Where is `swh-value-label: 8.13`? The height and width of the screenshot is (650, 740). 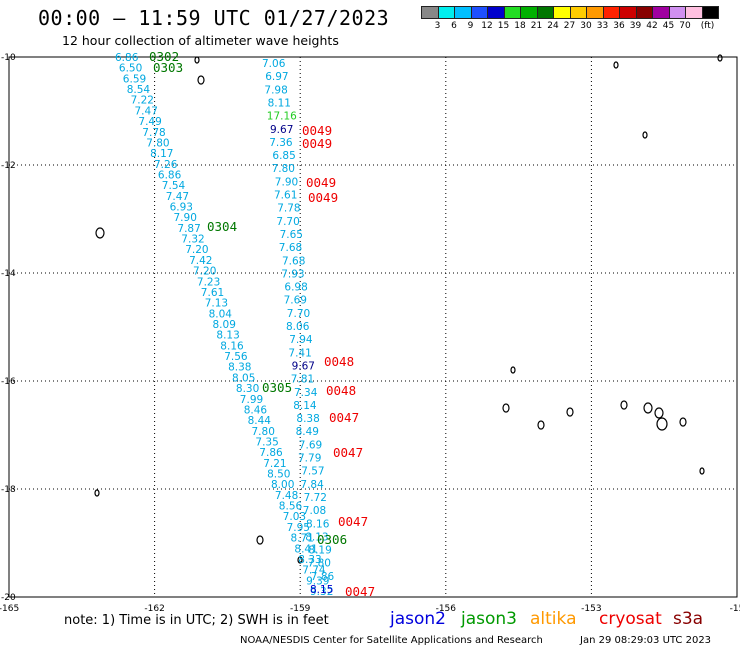
swh-value-label: 8.13 is located at coordinates (316, 537).